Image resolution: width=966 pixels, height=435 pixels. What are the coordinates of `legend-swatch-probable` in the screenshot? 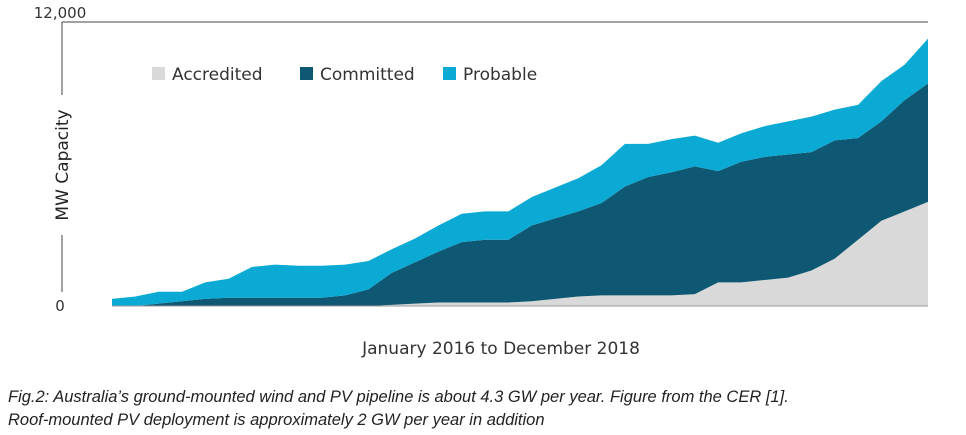 It's located at (449, 73).